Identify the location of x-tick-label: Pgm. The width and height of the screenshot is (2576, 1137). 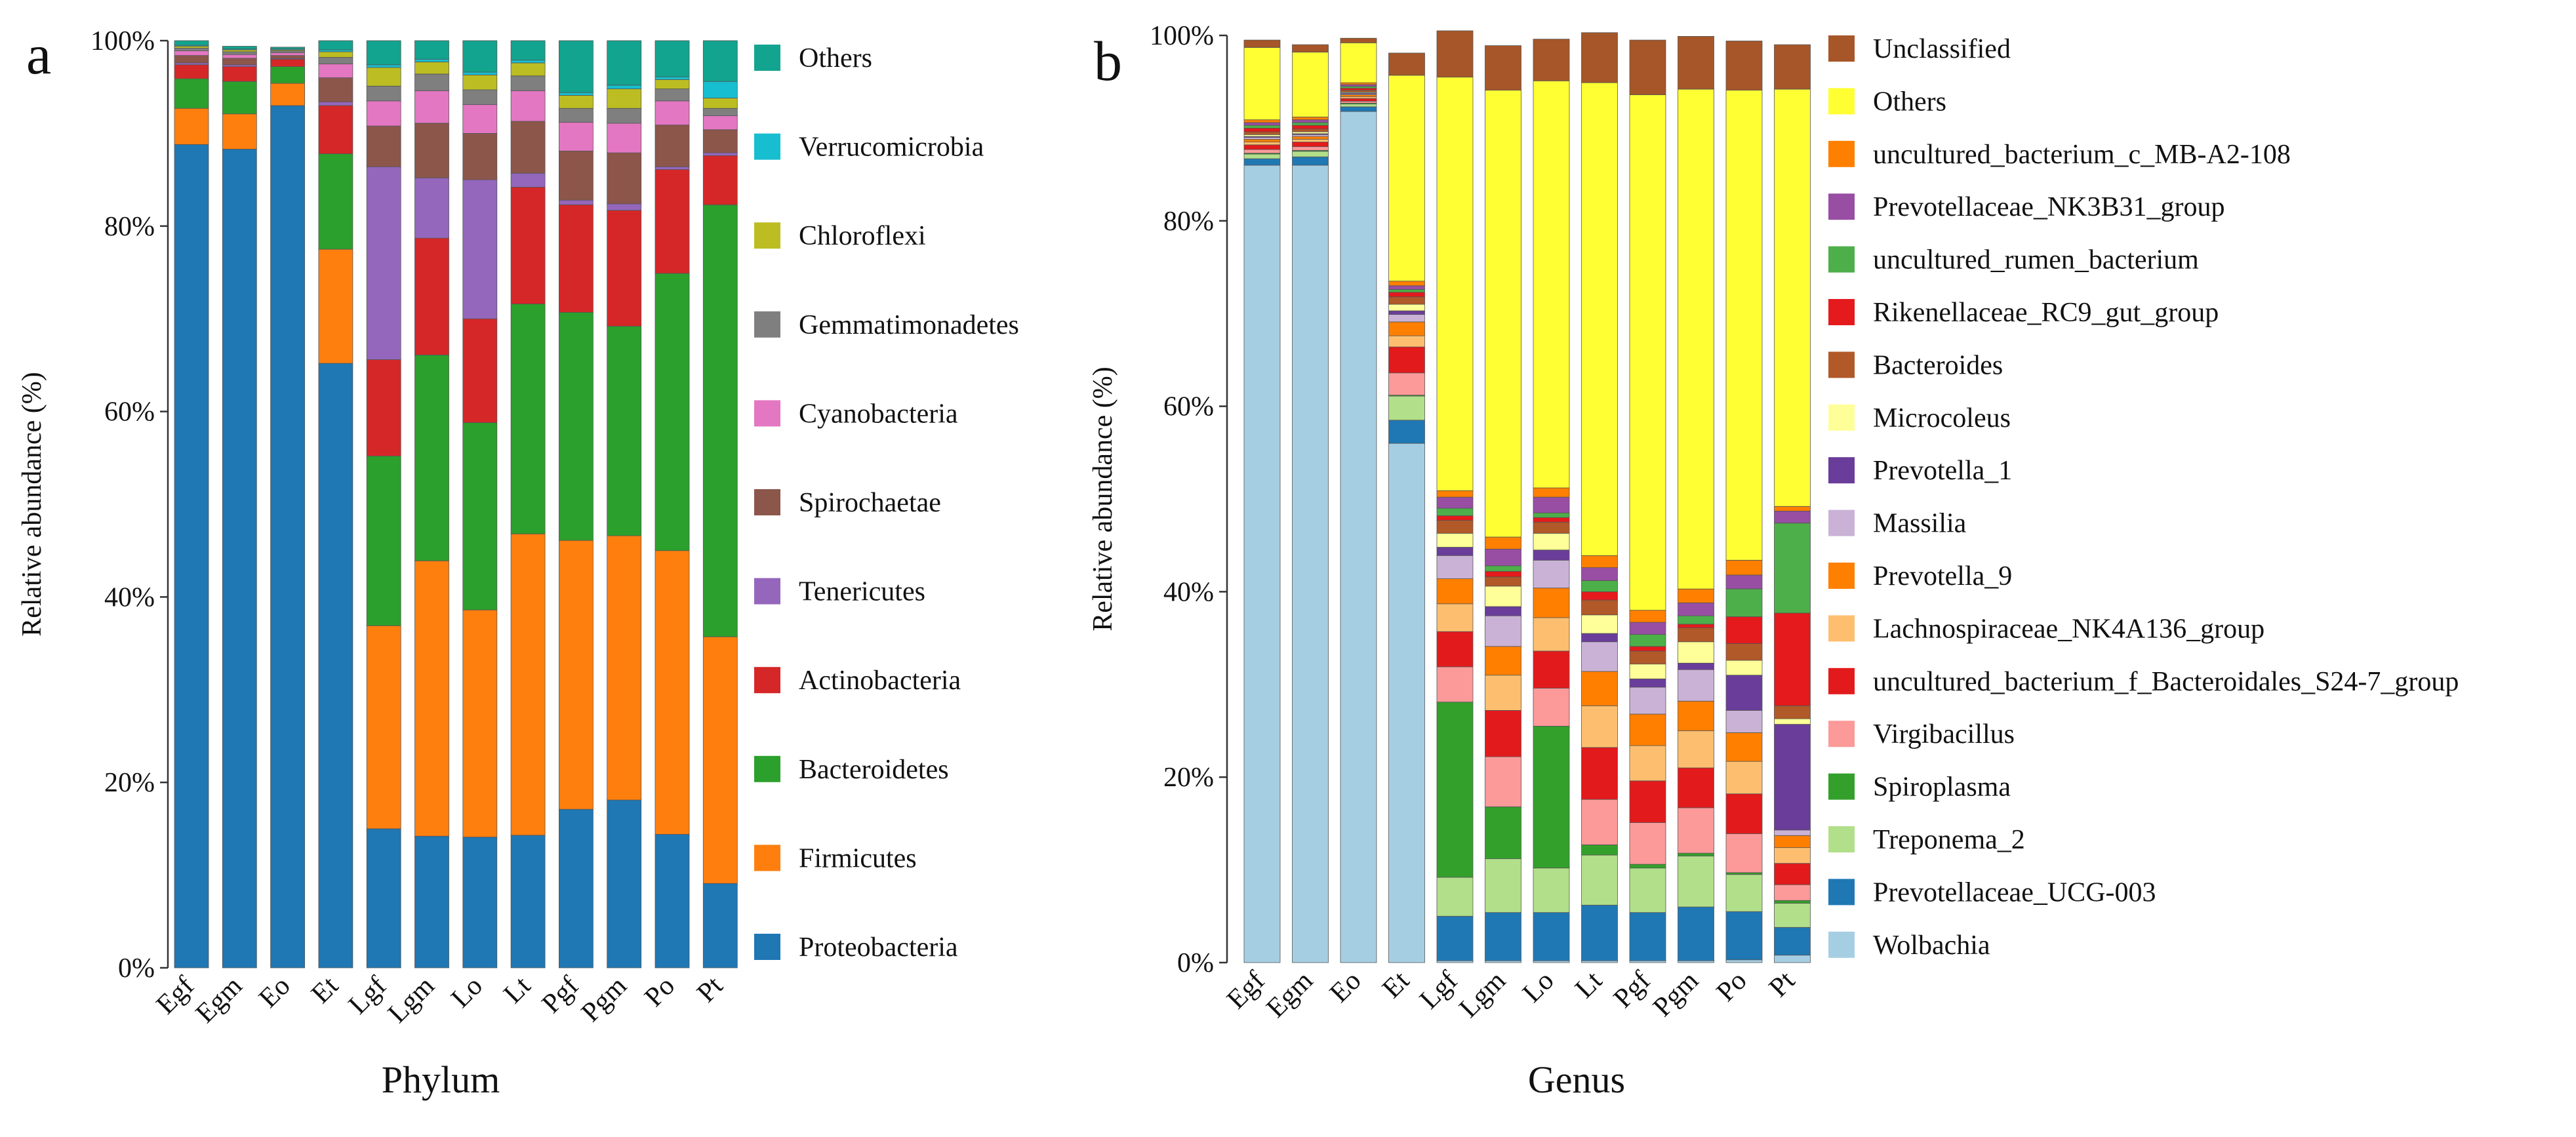
(604, 999).